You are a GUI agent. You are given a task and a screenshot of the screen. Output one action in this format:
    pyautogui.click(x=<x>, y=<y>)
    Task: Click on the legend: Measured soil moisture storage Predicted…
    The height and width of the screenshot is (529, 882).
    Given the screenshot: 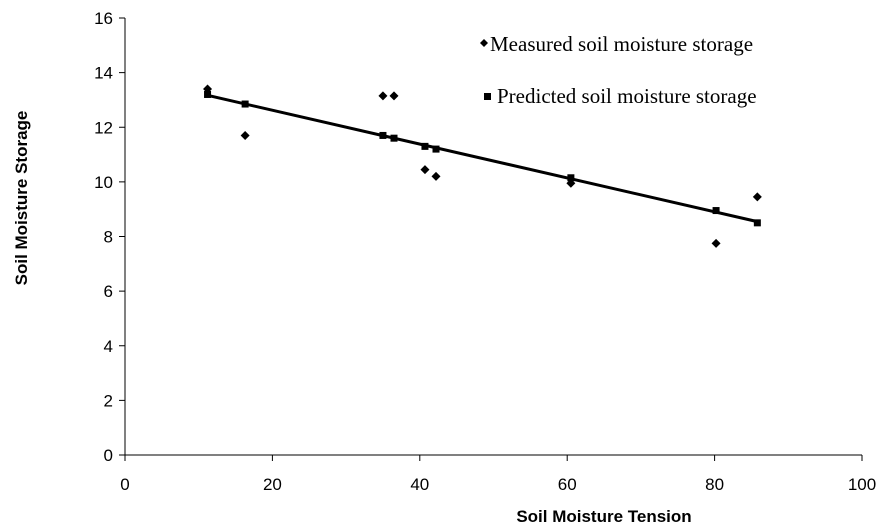 What is the action you would take?
    pyautogui.click(x=618, y=70)
    